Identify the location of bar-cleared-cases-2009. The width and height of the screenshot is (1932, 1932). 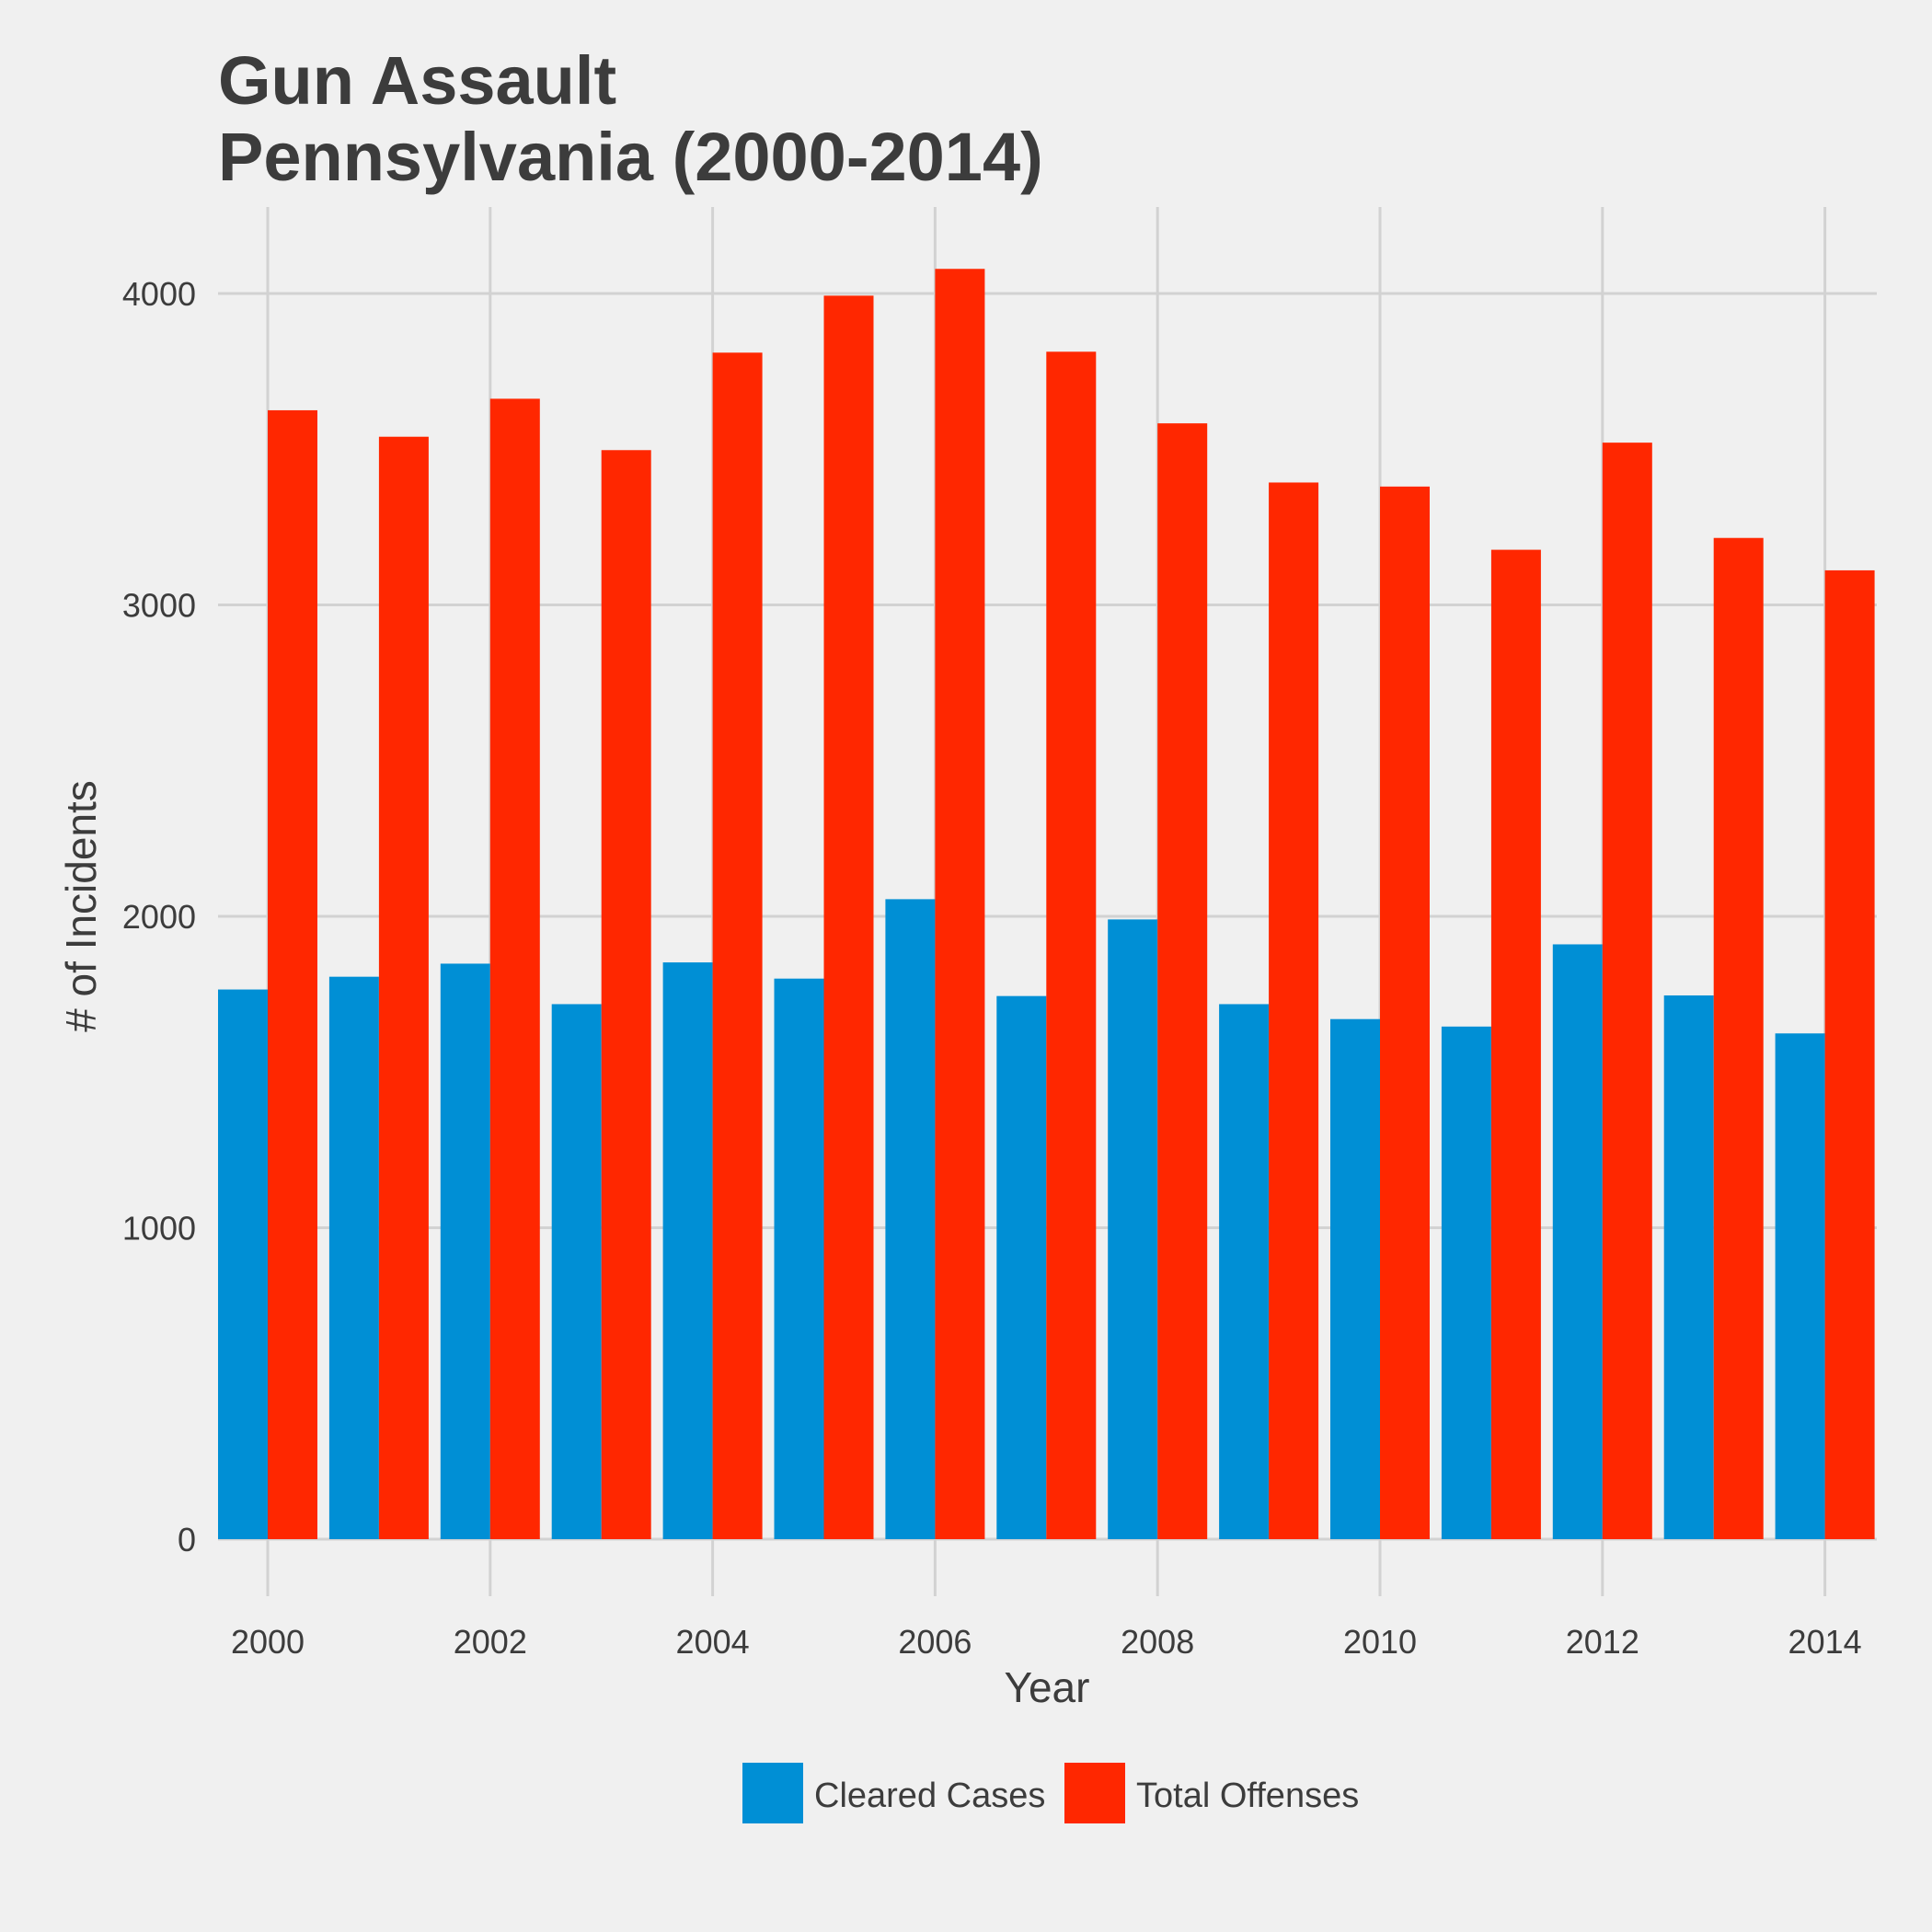
(1244, 1271).